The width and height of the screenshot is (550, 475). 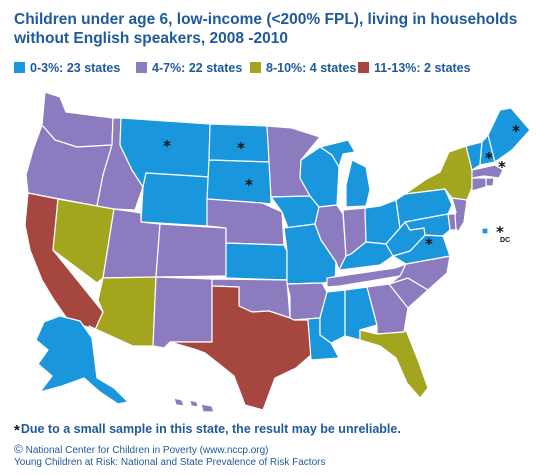 What do you see at coordinates (311, 68) in the screenshot?
I see `legend-label-8-10: 8-10%: 4 states` at bounding box center [311, 68].